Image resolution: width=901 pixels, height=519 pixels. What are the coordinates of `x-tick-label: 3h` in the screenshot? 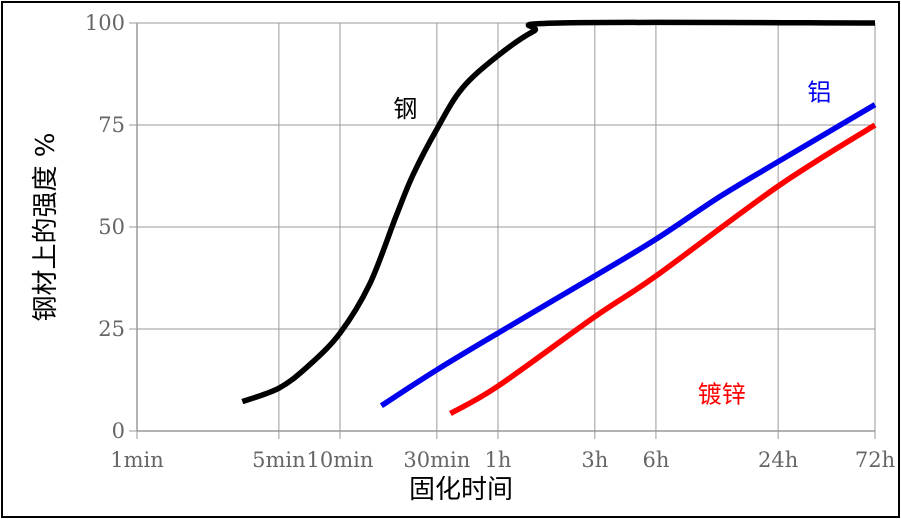 It's located at (594, 460).